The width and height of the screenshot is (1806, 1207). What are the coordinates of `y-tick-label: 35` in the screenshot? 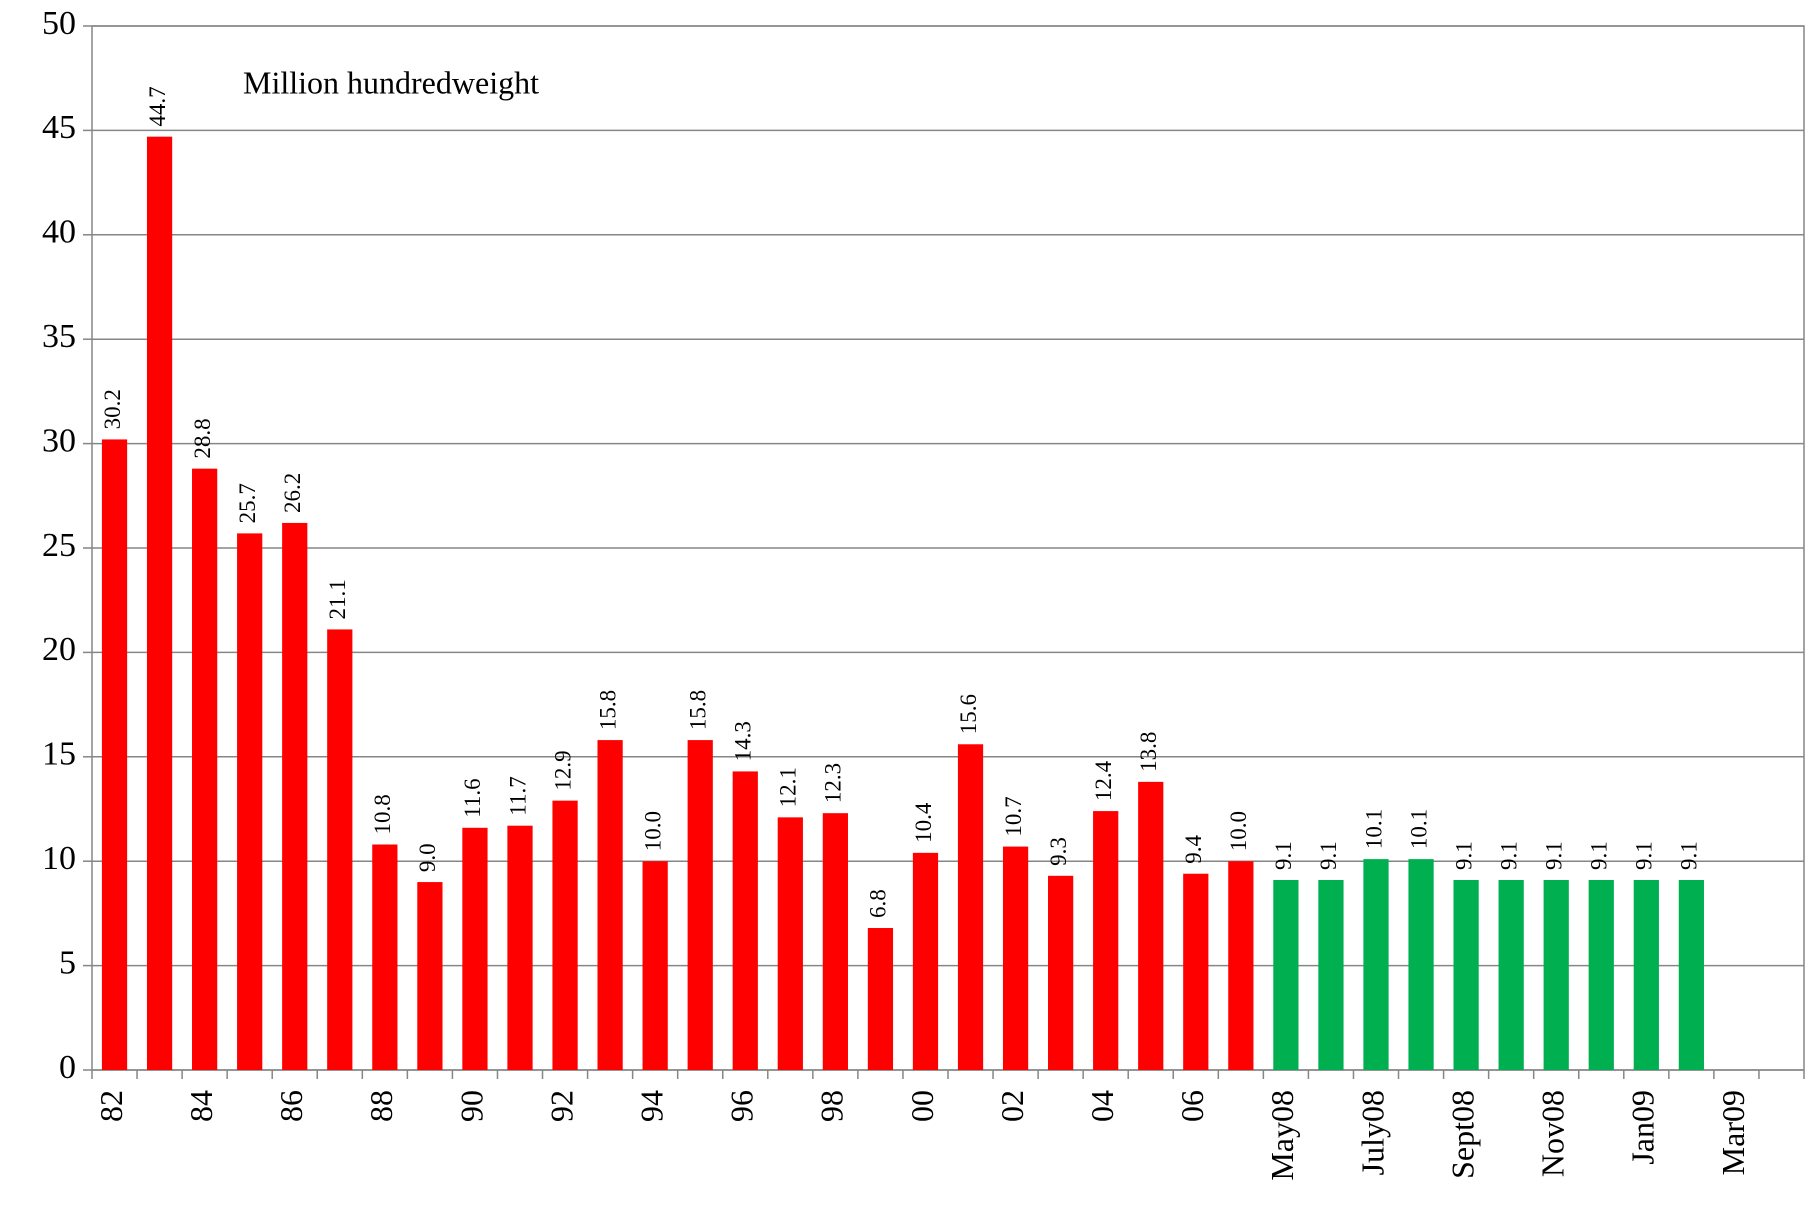 It's located at (59, 336).